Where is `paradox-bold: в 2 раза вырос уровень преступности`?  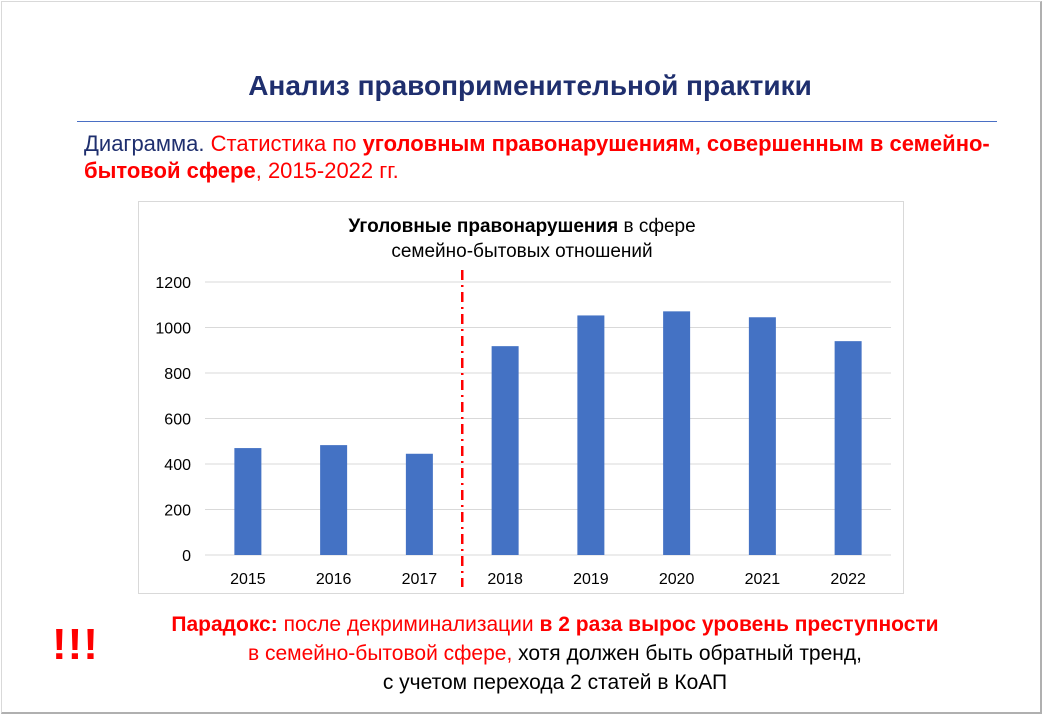
paradox-bold: в 2 раза вырос уровень преступности is located at coordinates (739, 624).